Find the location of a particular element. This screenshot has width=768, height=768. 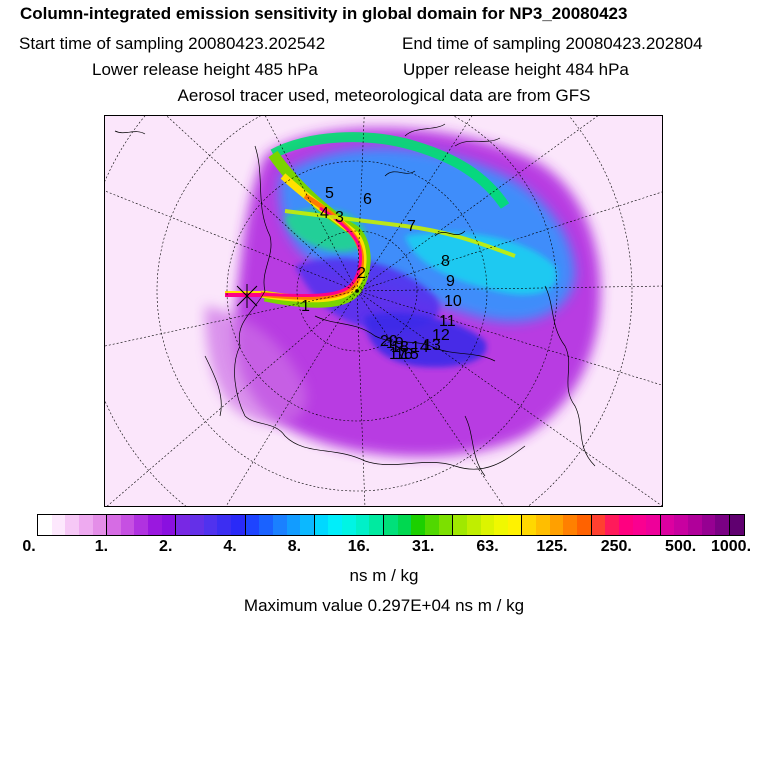

colorbar-tick-label: 16. is located at coordinates (358, 546).